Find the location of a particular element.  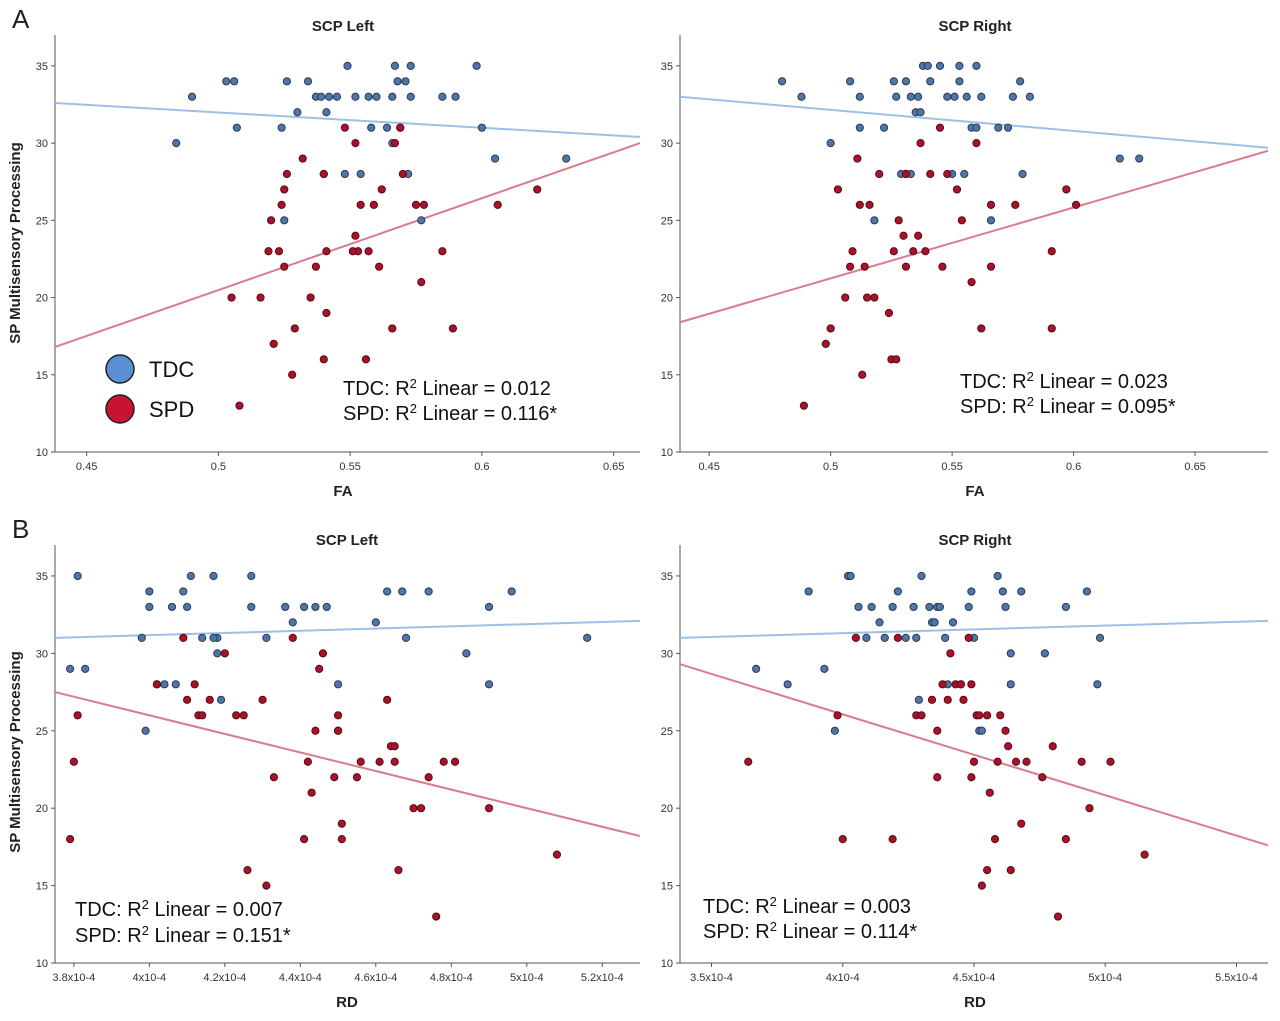

y-tick-label: 35 is located at coordinates (42, 577).